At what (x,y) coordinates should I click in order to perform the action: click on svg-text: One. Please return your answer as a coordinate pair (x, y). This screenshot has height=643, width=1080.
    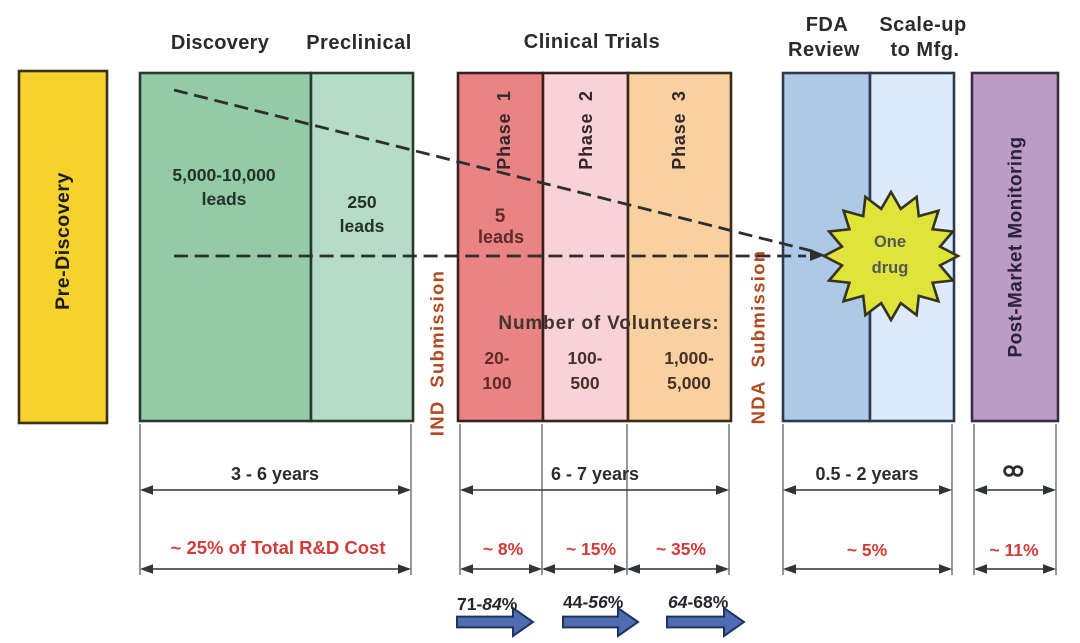
    Looking at the image, I should click on (890, 242).